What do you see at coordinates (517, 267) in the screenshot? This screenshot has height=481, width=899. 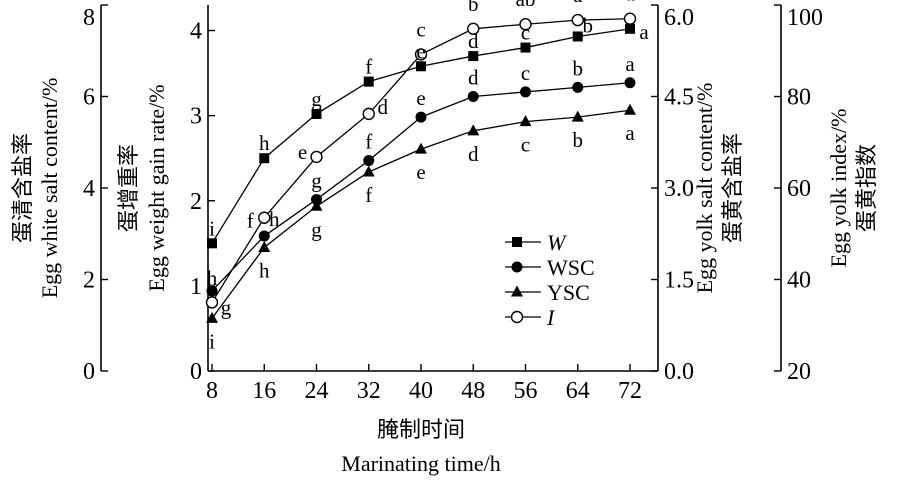 I see `legend-marker-wsc` at bounding box center [517, 267].